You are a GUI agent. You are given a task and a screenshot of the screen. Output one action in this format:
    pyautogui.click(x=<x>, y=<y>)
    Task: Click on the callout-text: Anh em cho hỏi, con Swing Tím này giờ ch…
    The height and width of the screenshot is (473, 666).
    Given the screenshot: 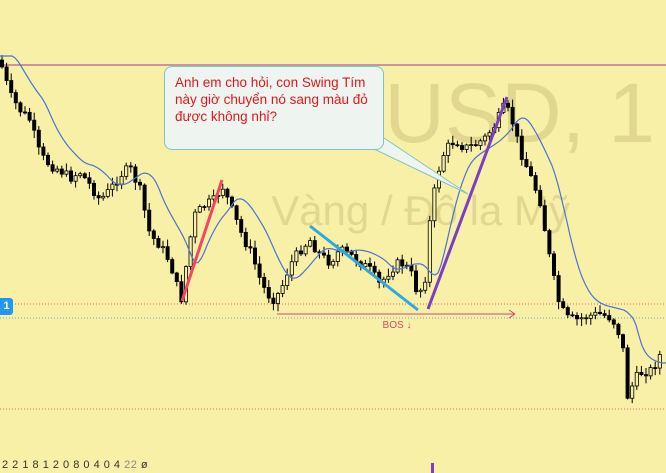 What is the action you would take?
    pyautogui.click(x=271, y=99)
    